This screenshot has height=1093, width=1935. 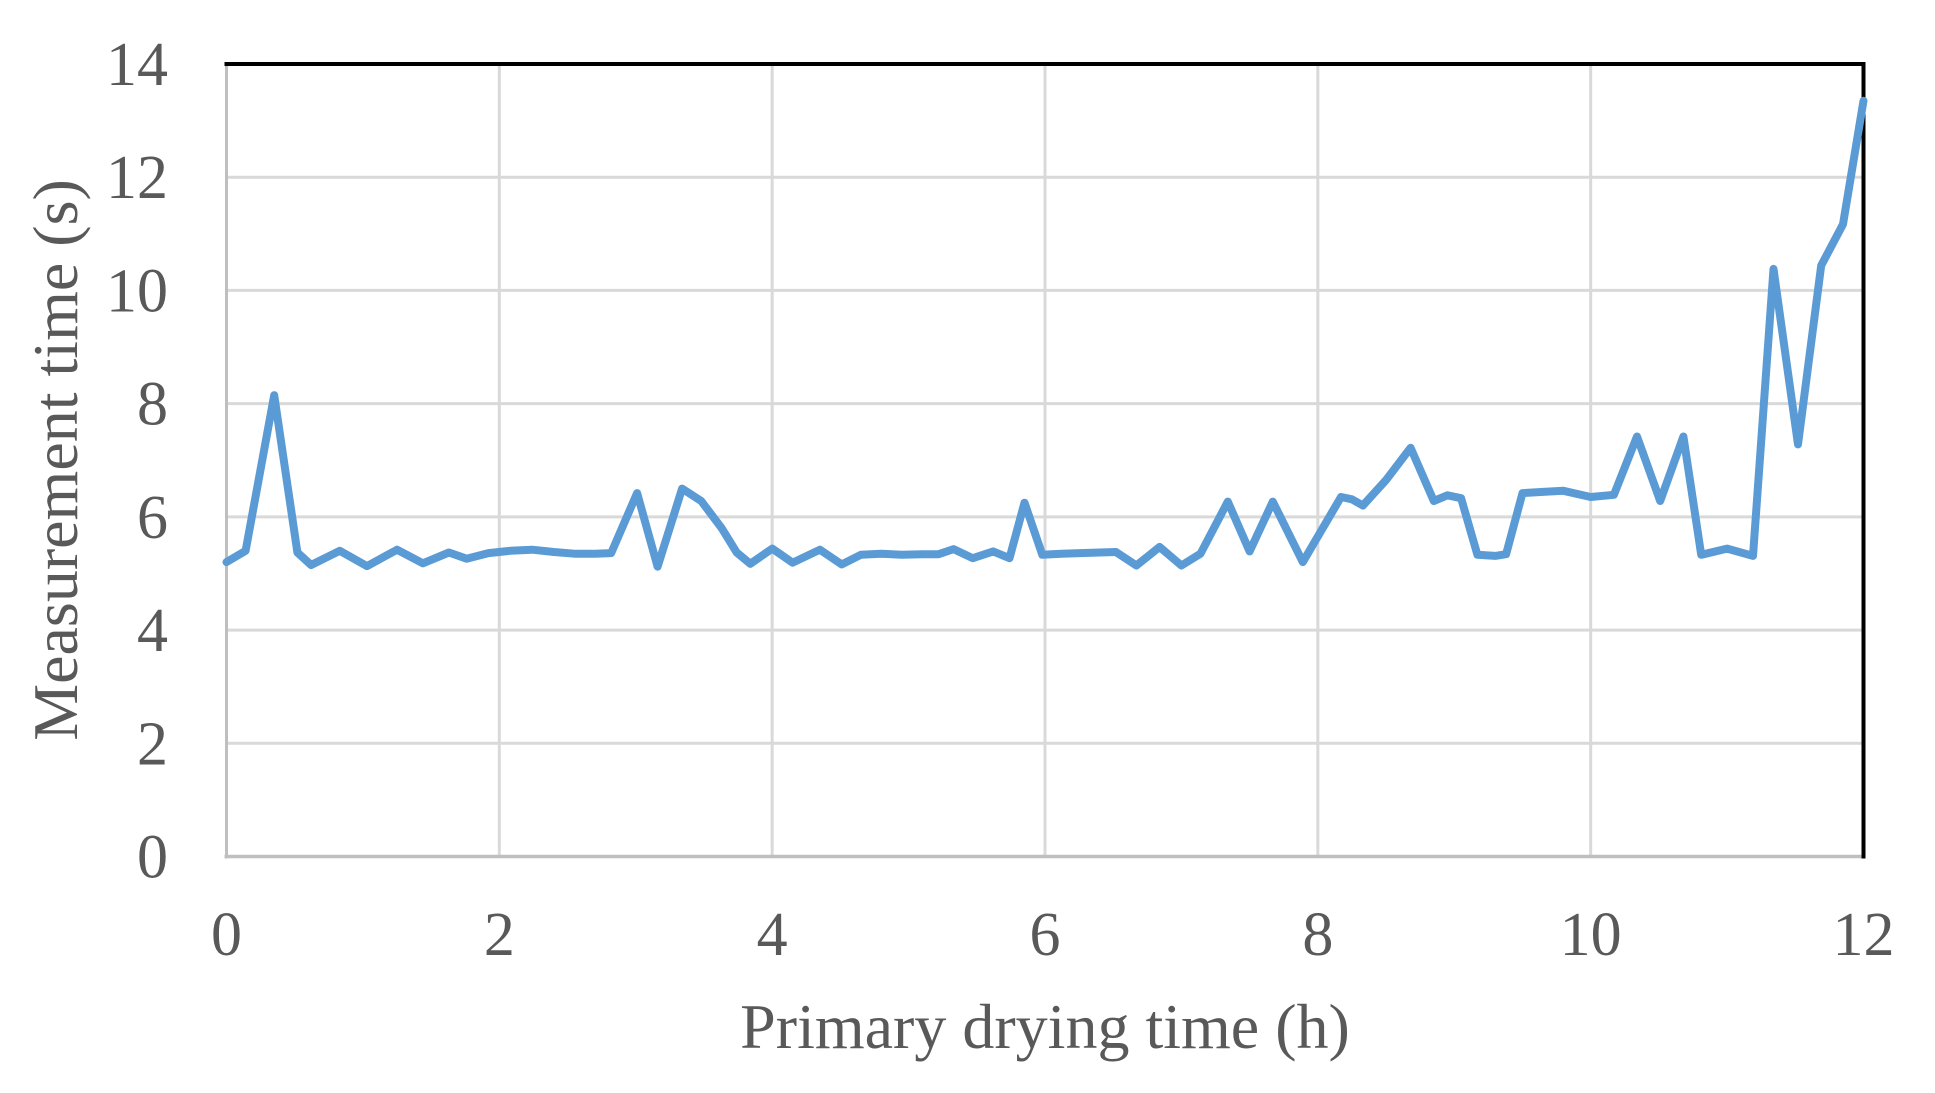 I want to click on y-tick-label: 14, so click(x=137, y=65).